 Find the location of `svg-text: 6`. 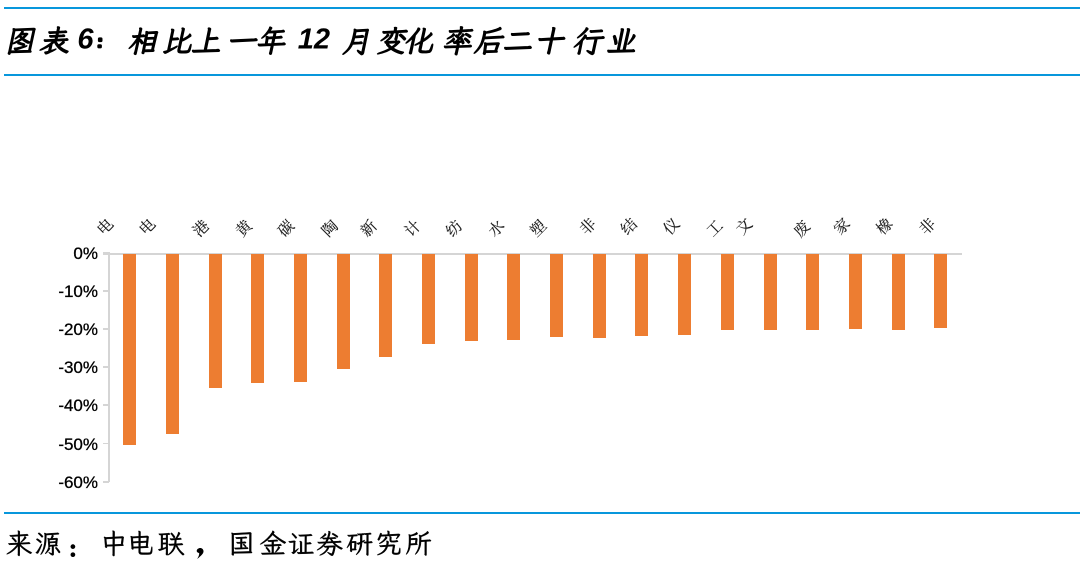

svg-text: 6 is located at coordinates (85, 40).